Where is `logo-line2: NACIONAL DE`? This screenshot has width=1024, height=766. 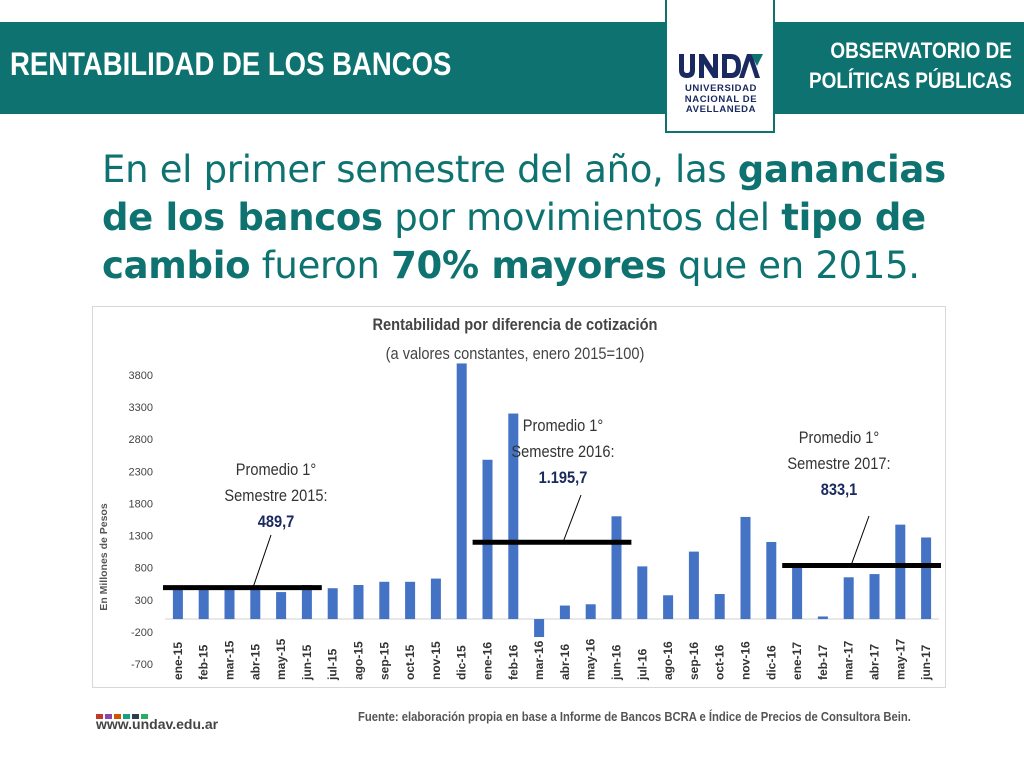 logo-line2: NACIONAL DE is located at coordinates (721, 99).